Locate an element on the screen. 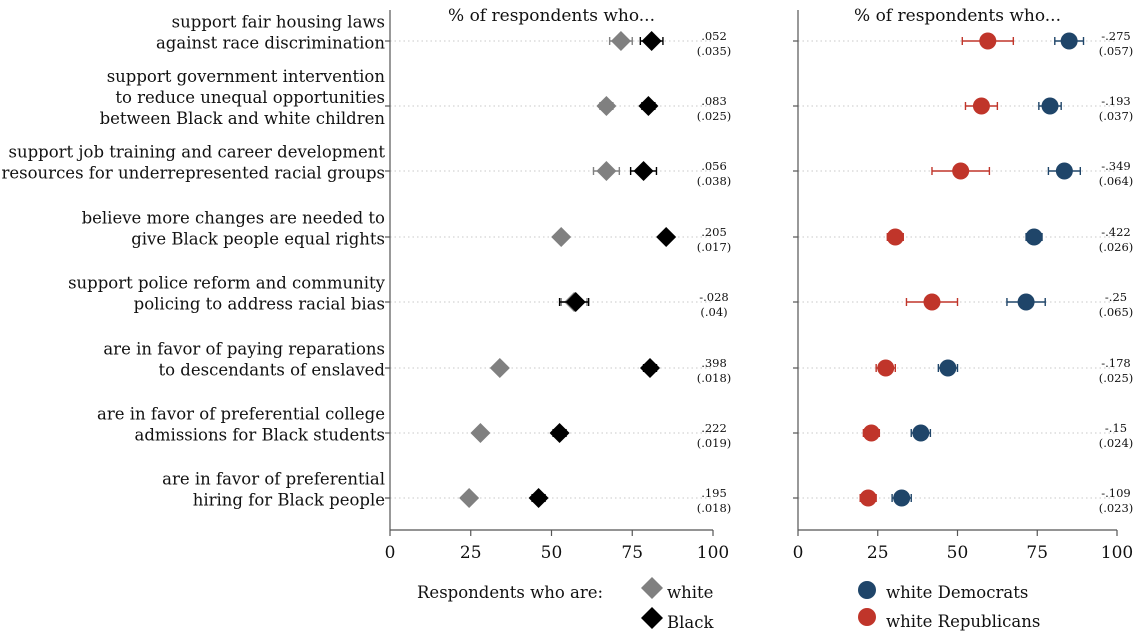 This screenshot has height=638, width=1136. se-label: (.023) is located at coordinates (1116, 508).